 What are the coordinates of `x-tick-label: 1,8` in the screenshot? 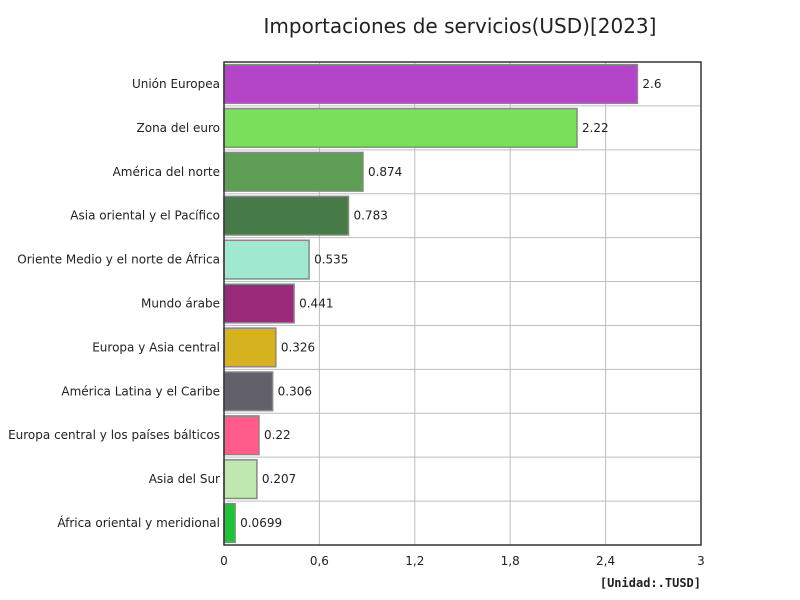 It's located at (510, 561).